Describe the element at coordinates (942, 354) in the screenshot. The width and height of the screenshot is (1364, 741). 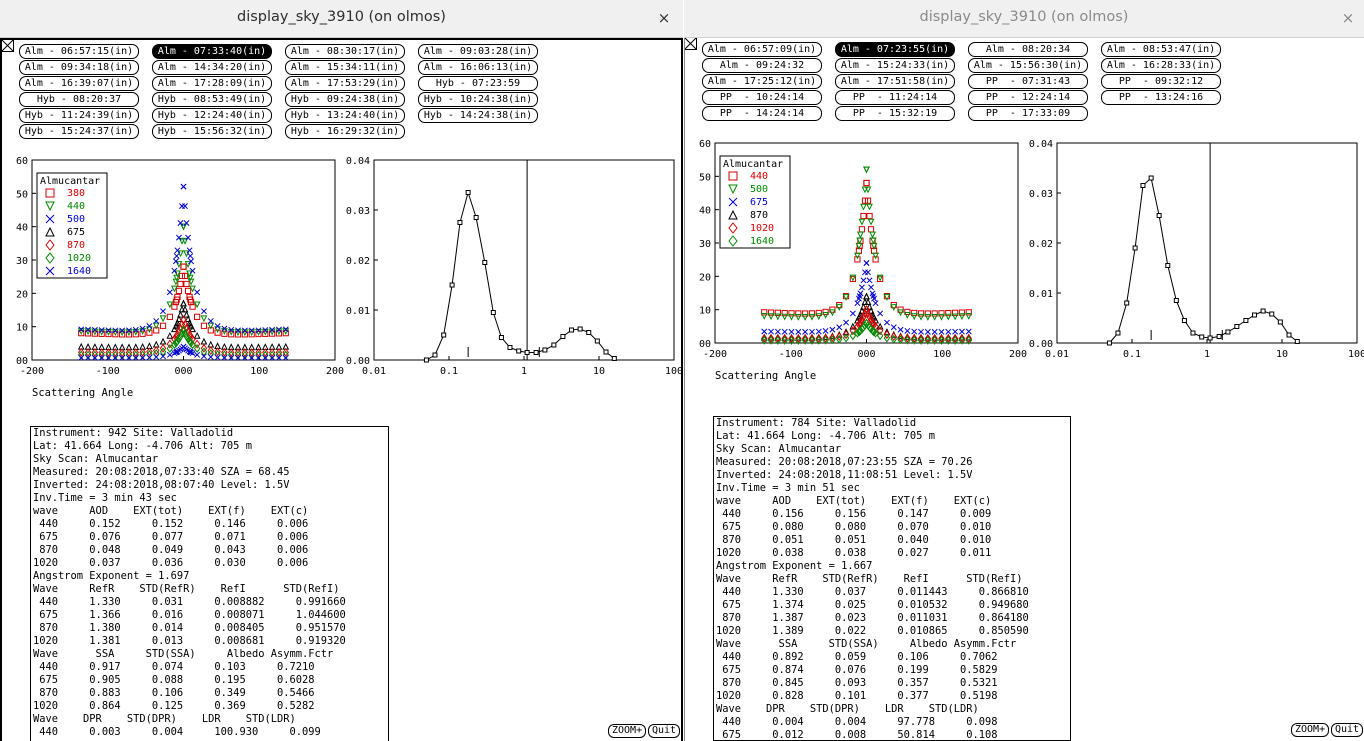
I see `x-tick-label: 100` at that location.